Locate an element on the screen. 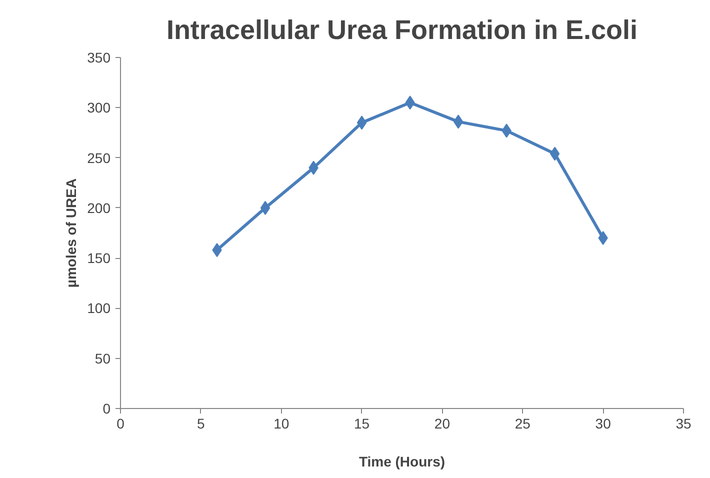  x-tick-label: 30 is located at coordinates (603, 424).